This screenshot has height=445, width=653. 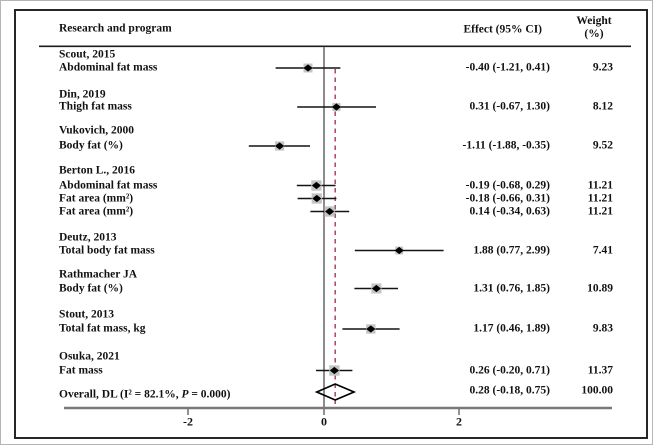 I want to click on overall-effect-ci-value: 0.28 (-0.18, 0.75), so click(x=510, y=390).